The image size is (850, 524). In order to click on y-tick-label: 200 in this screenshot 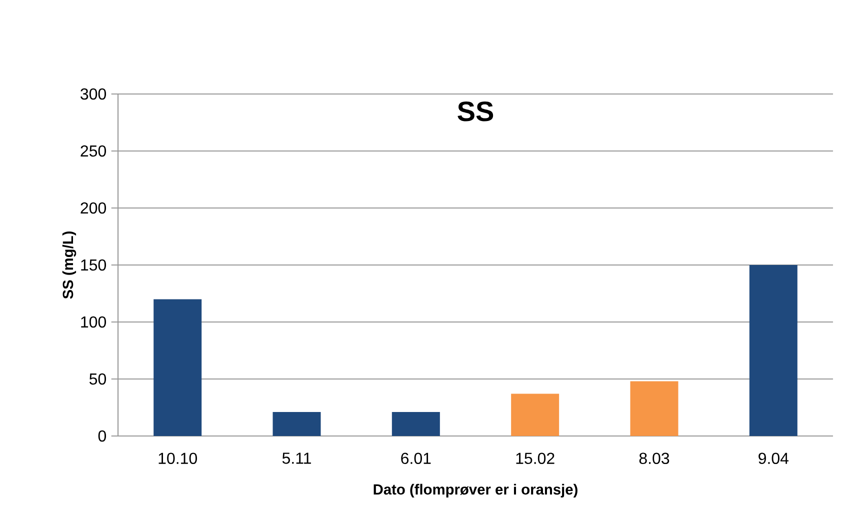, I will do `click(93, 208)`.